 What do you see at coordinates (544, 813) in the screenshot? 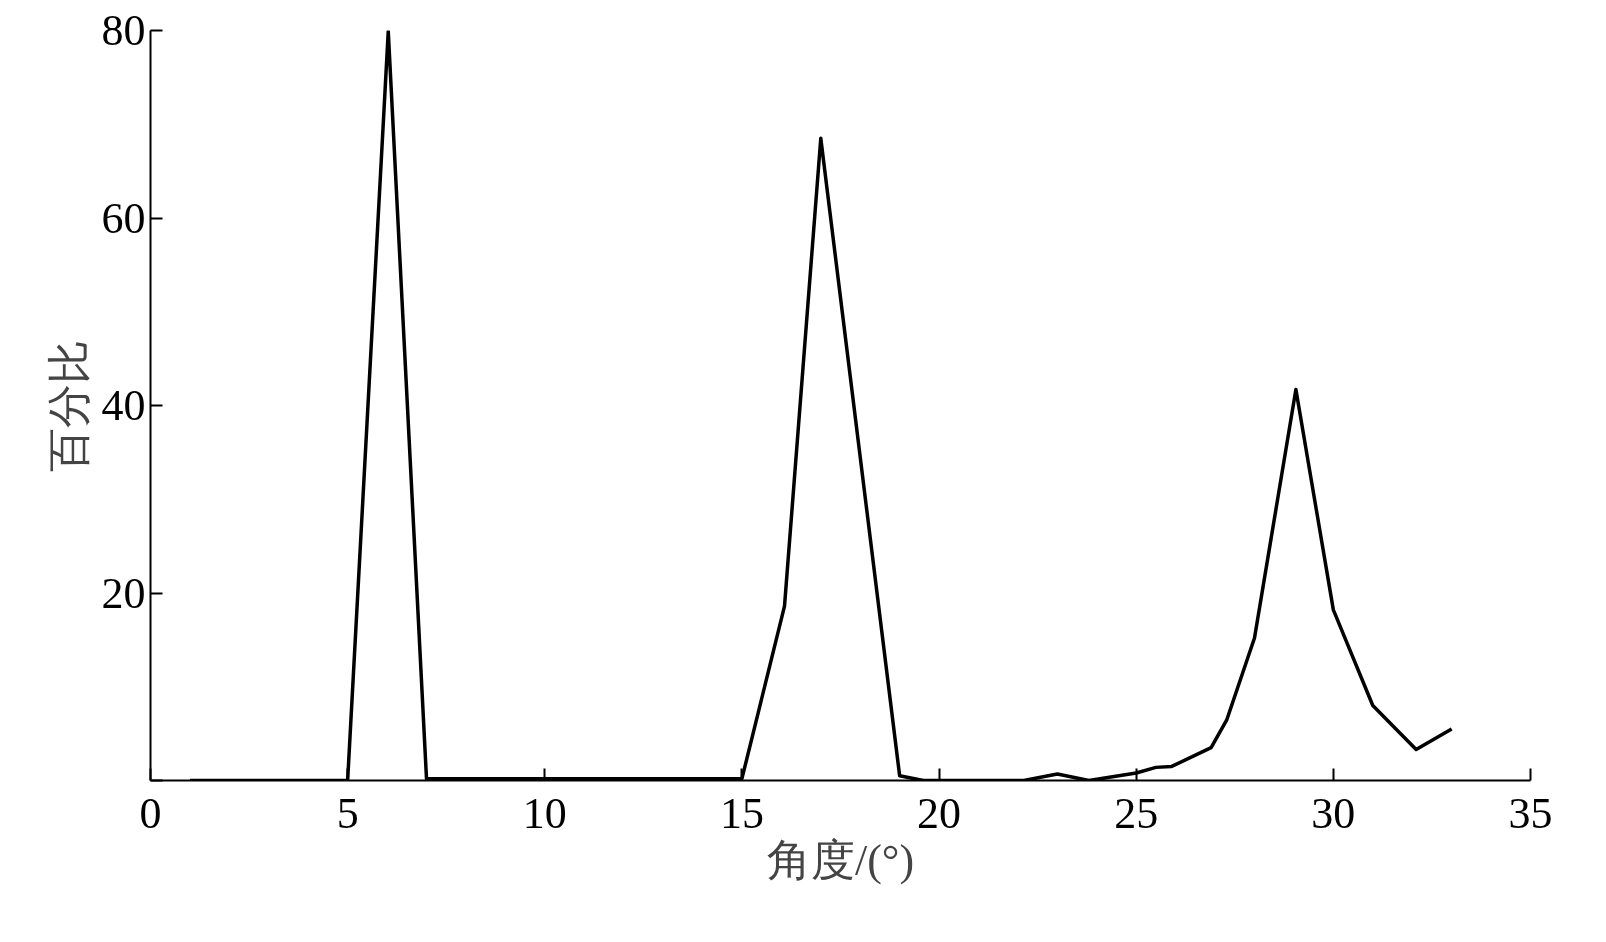
I see `x-tick-label: 10` at bounding box center [544, 813].